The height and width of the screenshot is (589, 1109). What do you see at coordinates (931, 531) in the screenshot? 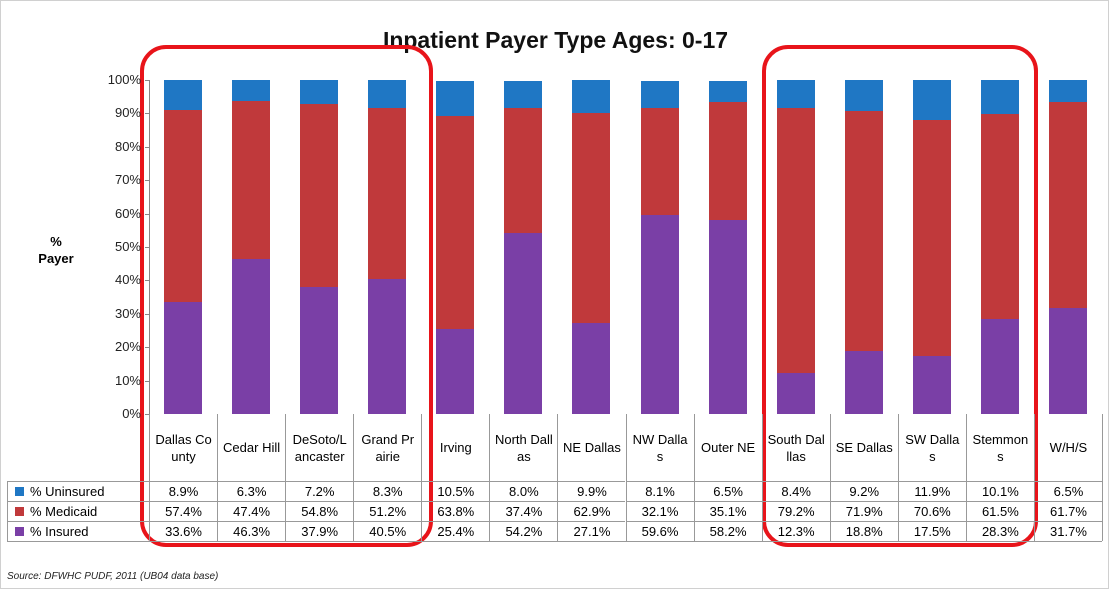
I see `table-cell: 17.5%` at bounding box center [931, 531].